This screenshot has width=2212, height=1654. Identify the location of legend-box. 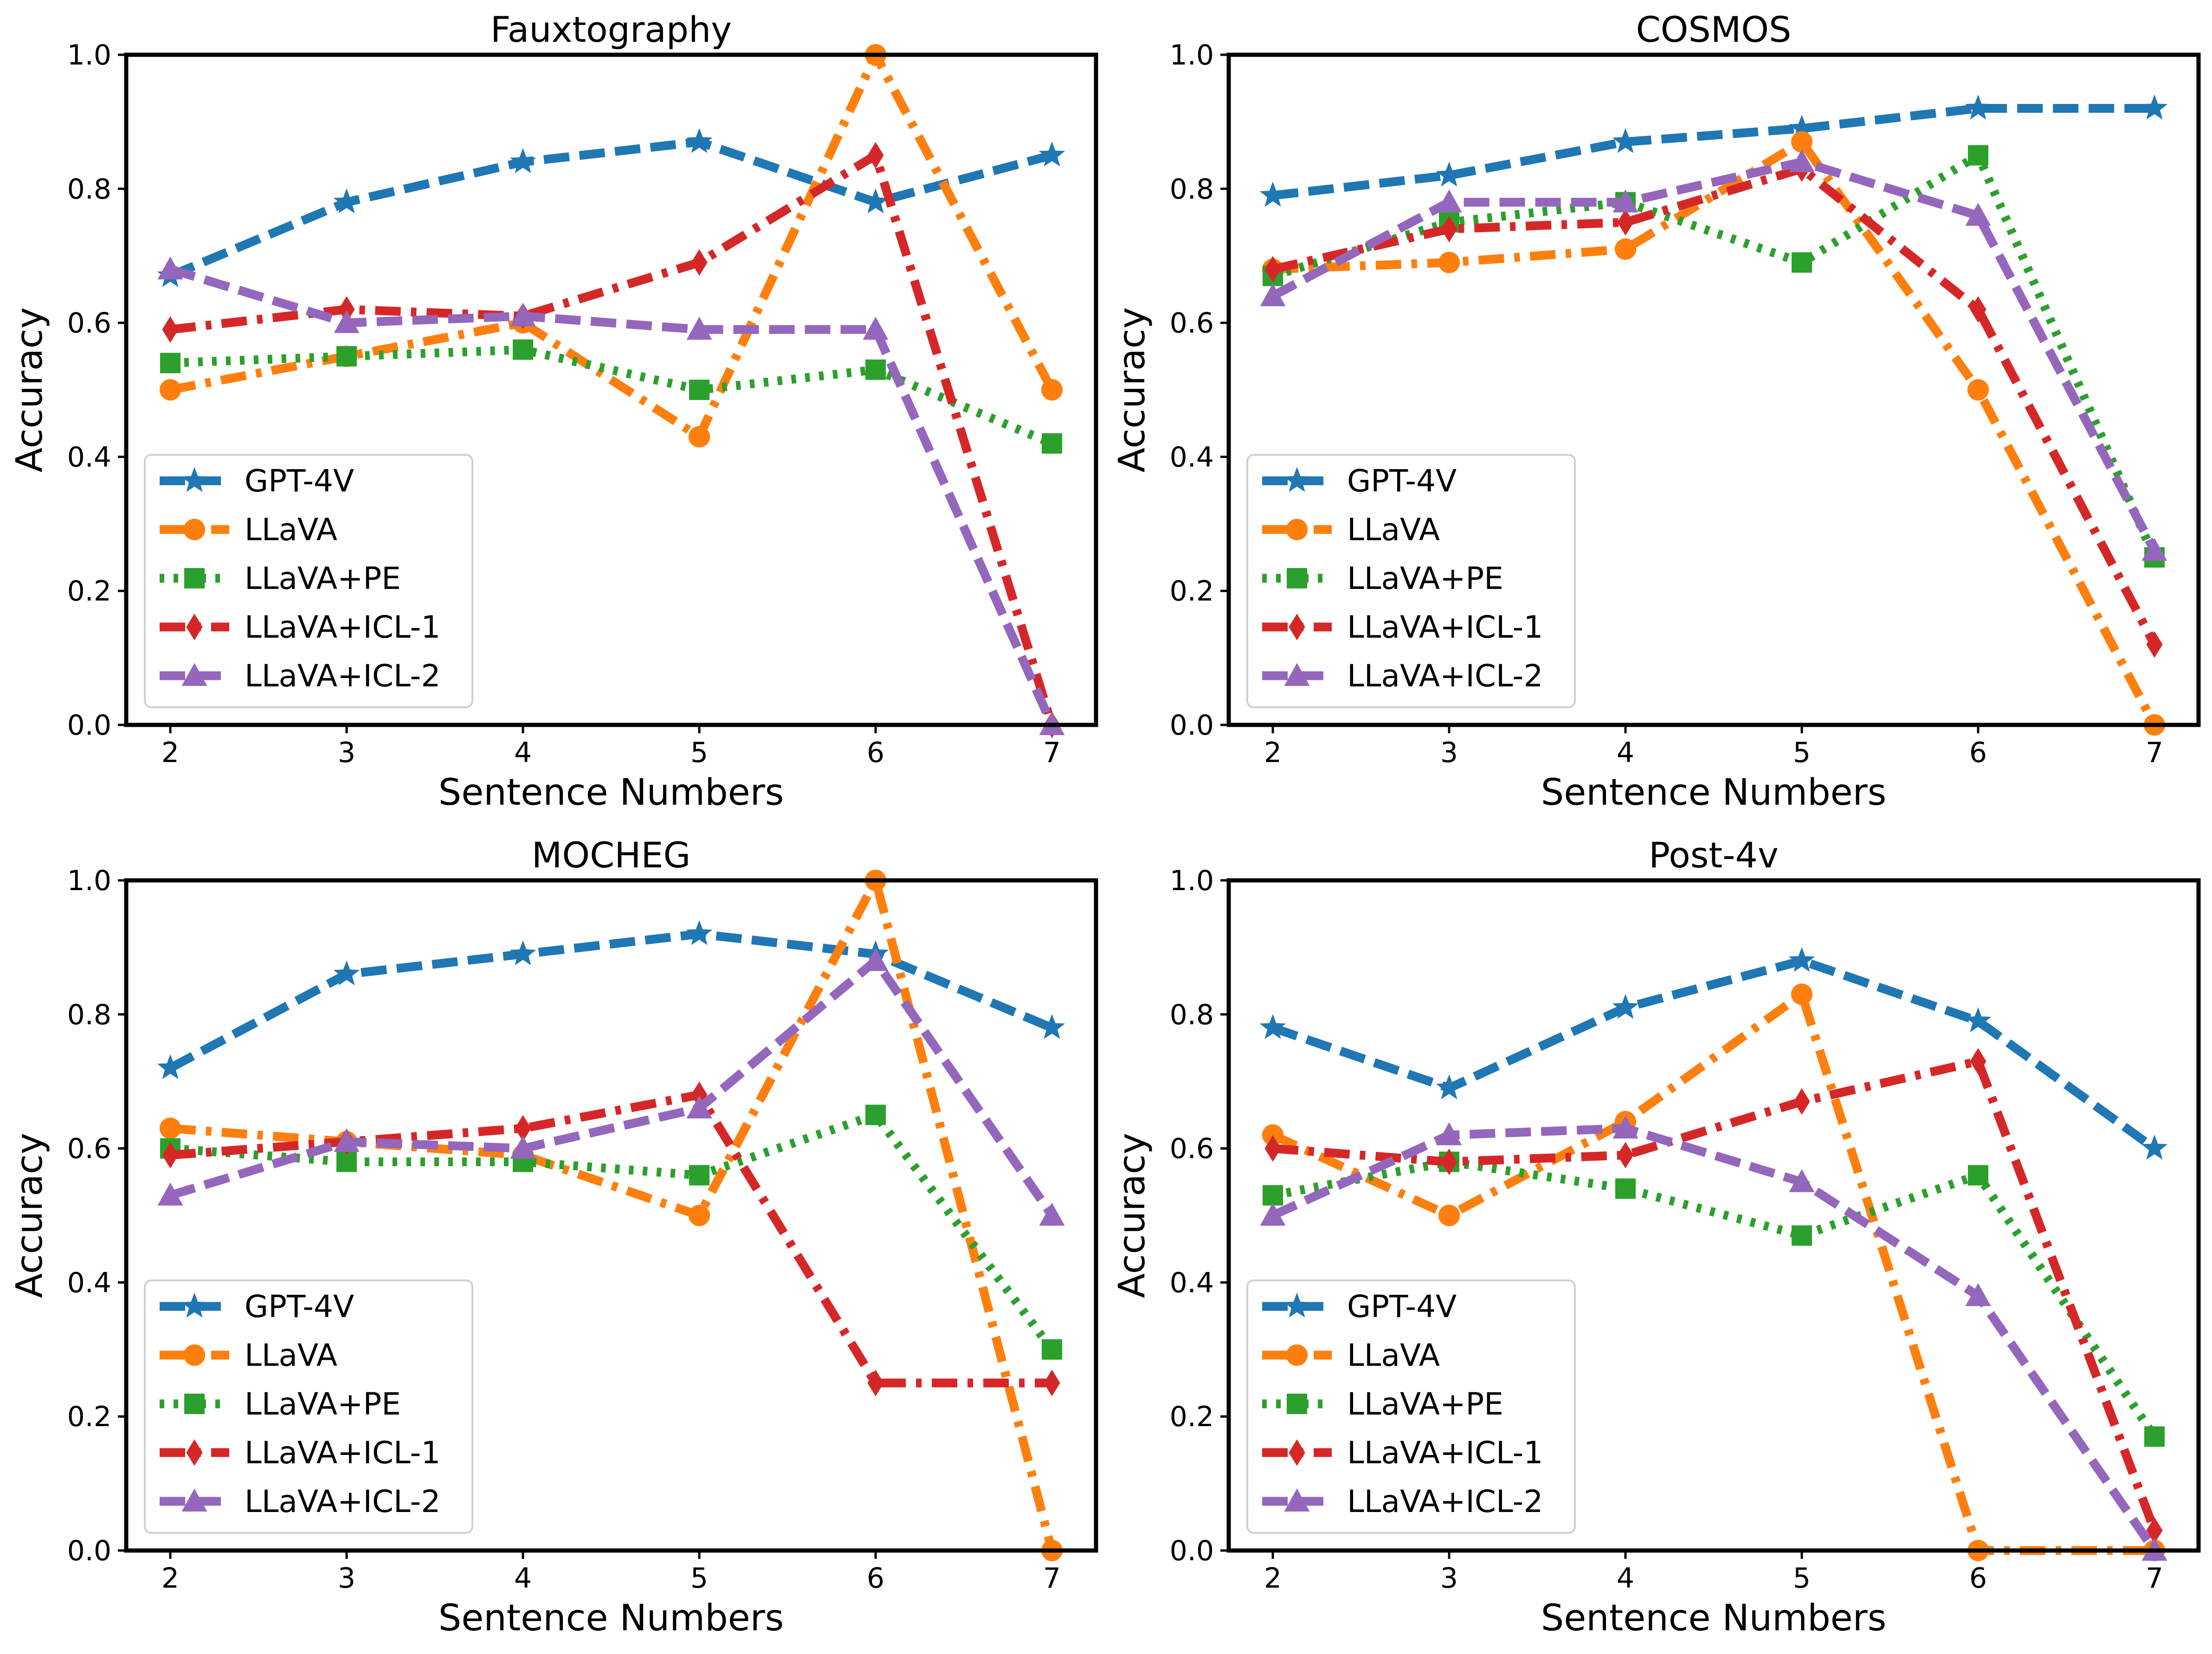
(1411, 1406).